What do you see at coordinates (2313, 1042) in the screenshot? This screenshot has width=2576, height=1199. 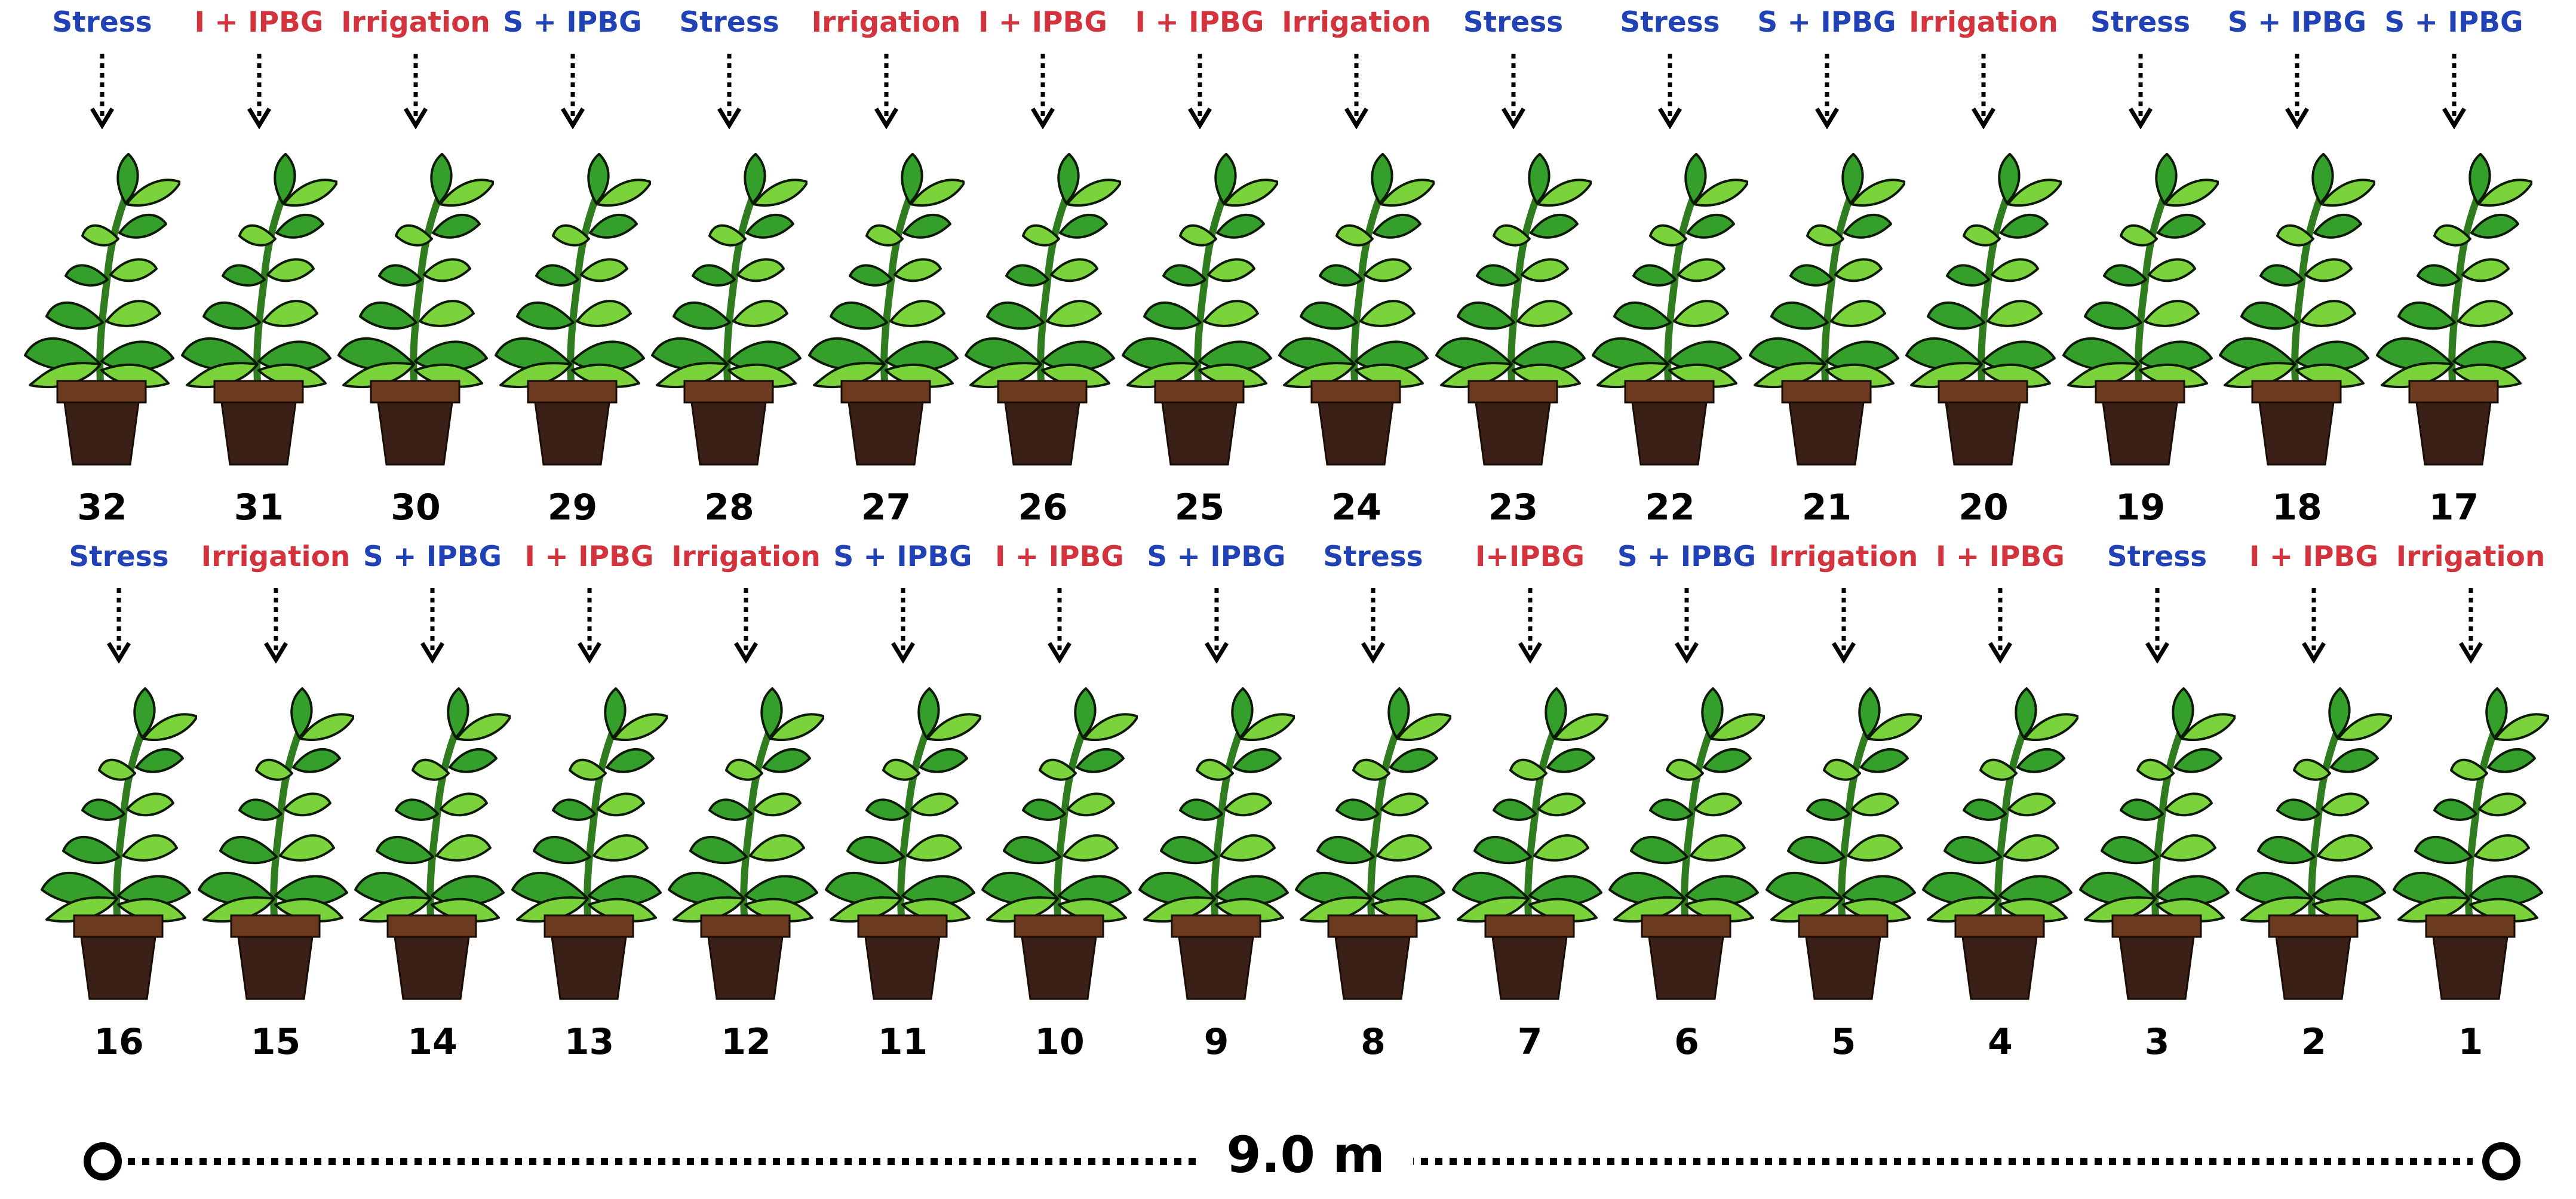 I see `pot-number: 2` at bounding box center [2313, 1042].